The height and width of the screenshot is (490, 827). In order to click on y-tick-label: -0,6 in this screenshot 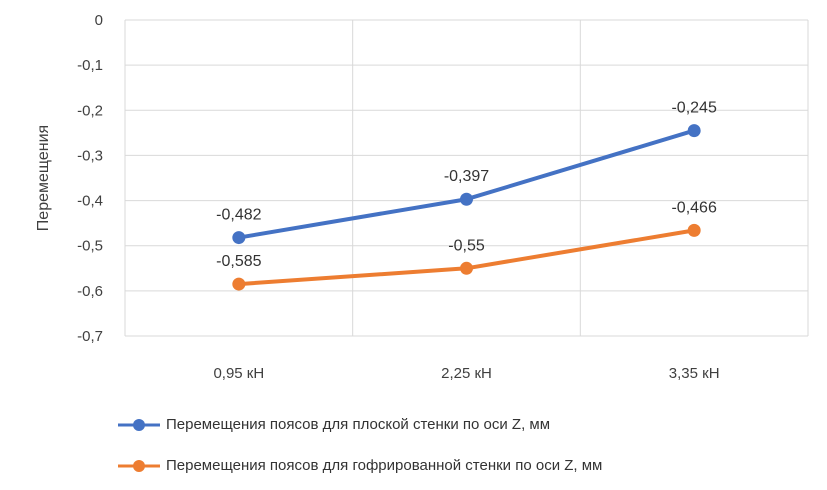, I will do `click(90, 291)`.